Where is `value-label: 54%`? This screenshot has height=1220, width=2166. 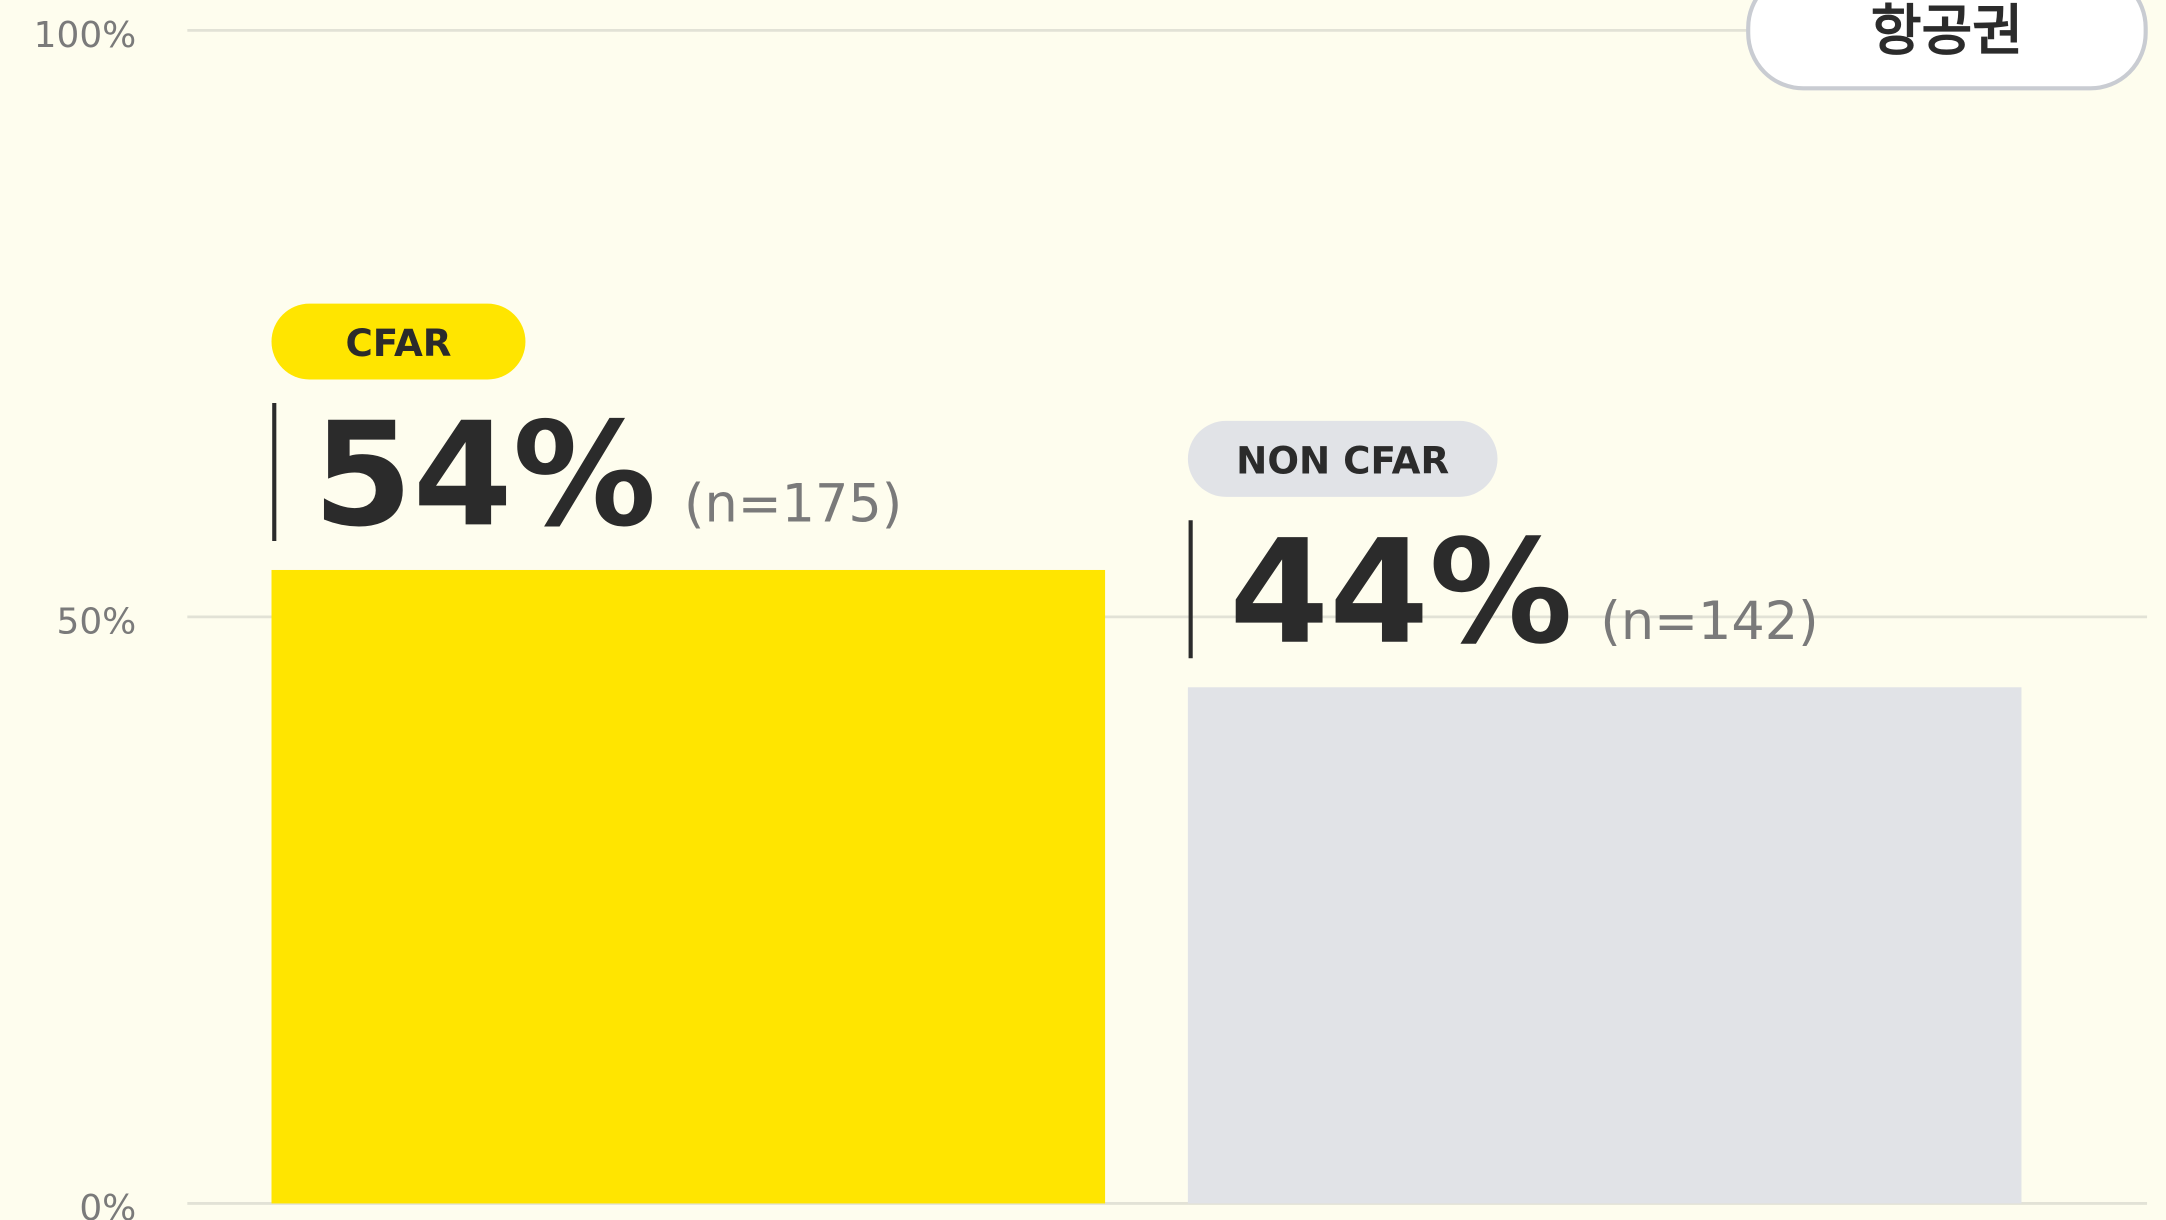 value-label: 54% is located at coordinates (485, 474).